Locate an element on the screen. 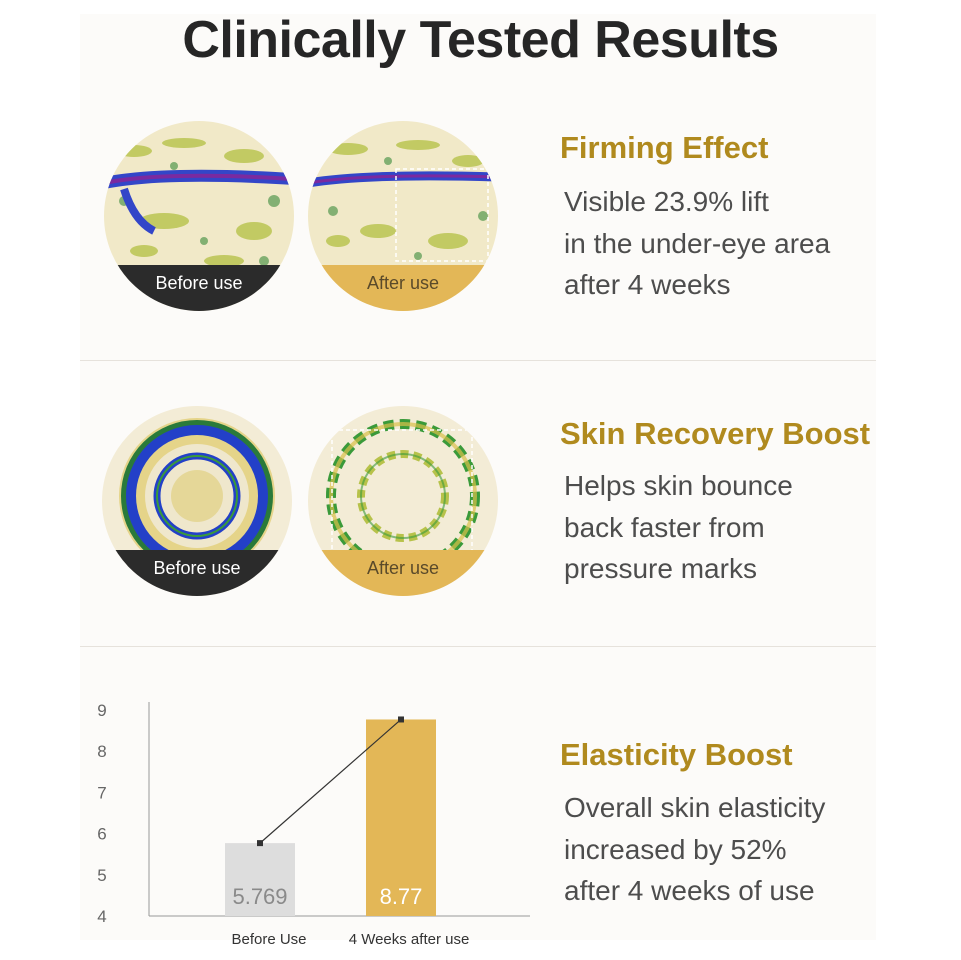 The height and width of the screenshot is (960, 961). trend-line is located at coordinates (330, 781).